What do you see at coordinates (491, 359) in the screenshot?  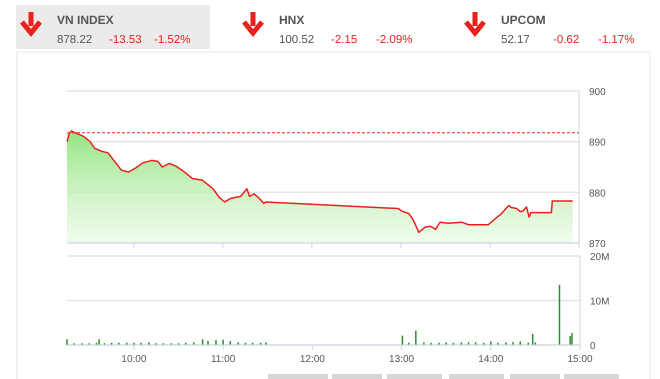 I see `x-tick-label: 14:00` at bounding box center [491, 359].